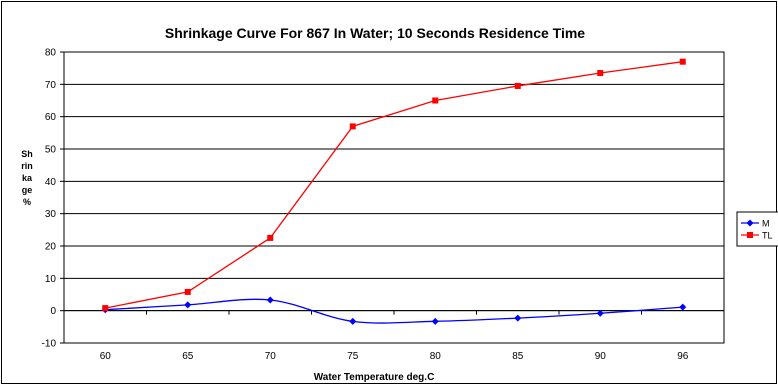 This screenshot has width=778, height=385. What do you see at coordinates (518, 356) in the screenshot?
I see `x-tick-label: 85` at bounding box center [518, 356].